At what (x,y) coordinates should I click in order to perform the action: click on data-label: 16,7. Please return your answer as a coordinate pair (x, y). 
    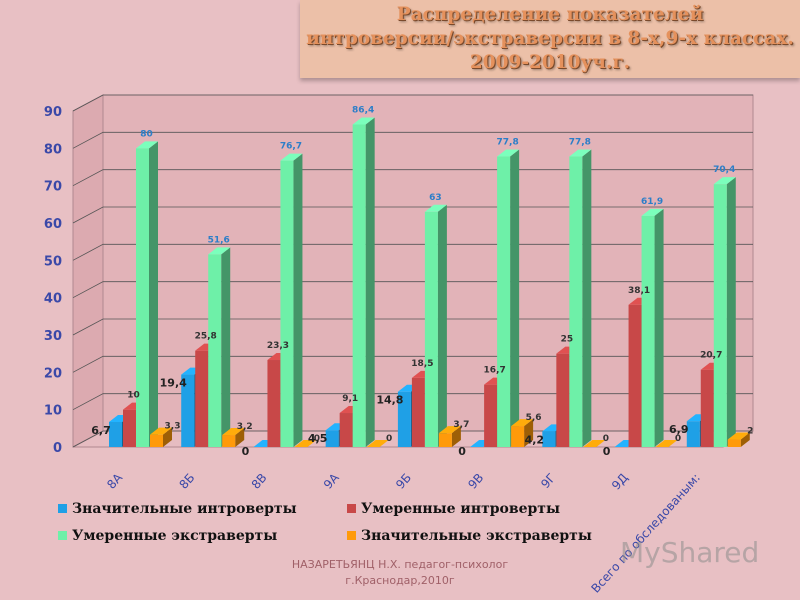
    Looking at the image, I should click on (495, 371).